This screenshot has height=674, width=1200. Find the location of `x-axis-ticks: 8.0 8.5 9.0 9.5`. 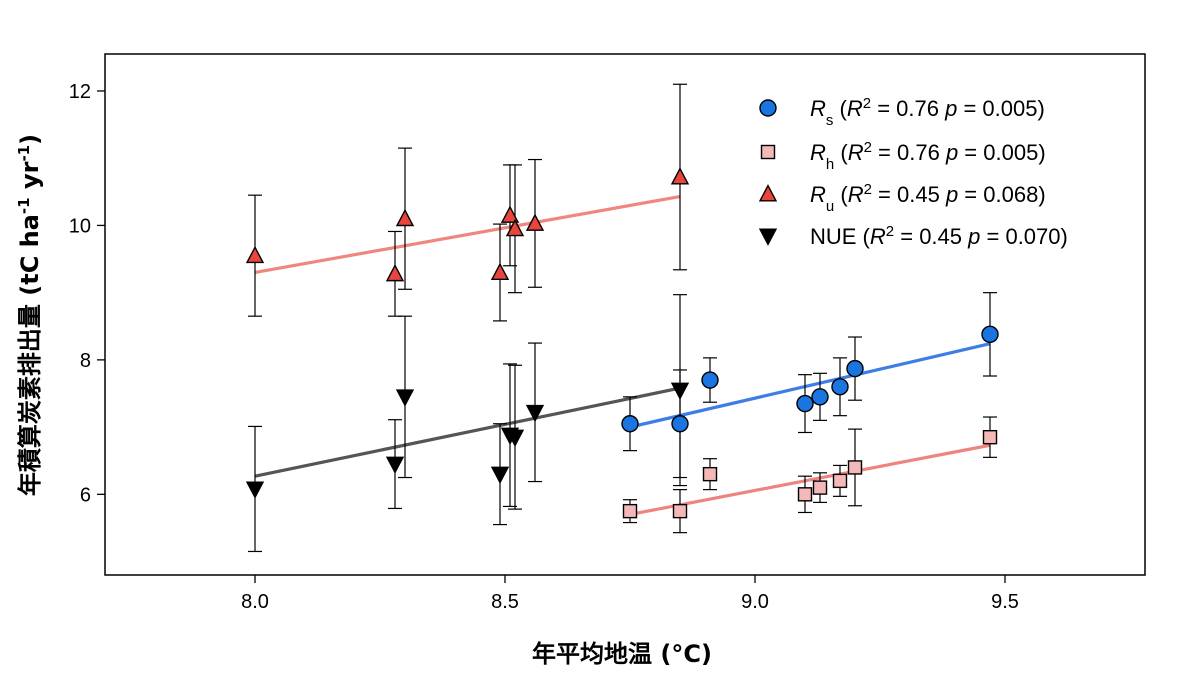

x-axis-ticks: 8.0 8.5 9.0 9.5 is located at coordinates (630, 594).